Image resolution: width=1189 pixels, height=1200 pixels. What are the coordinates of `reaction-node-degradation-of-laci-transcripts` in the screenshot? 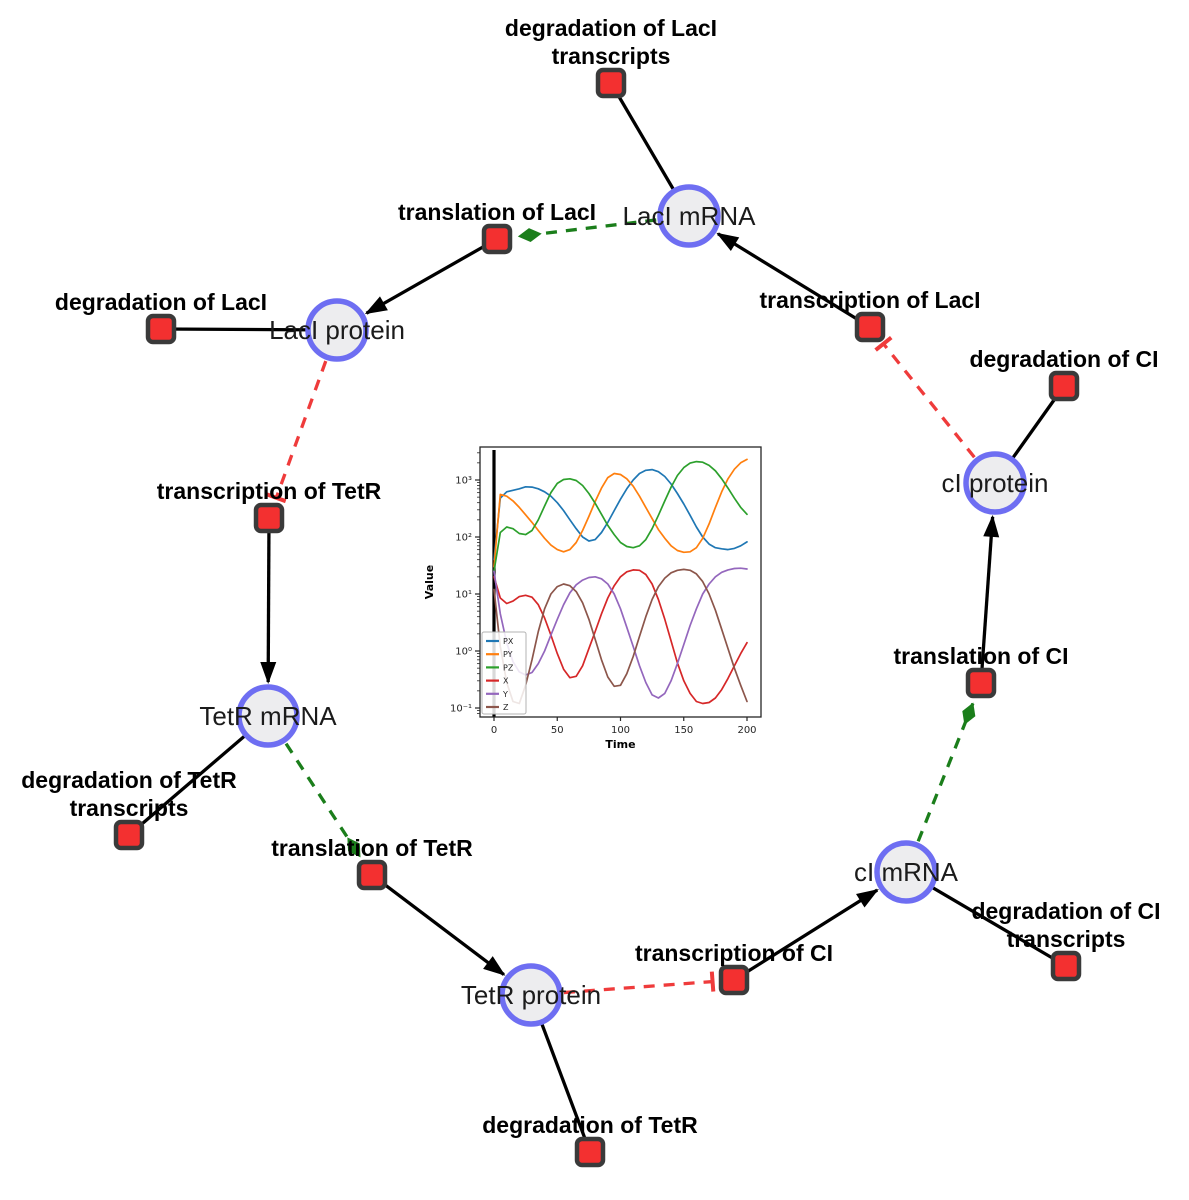 It's located at (611, 83).